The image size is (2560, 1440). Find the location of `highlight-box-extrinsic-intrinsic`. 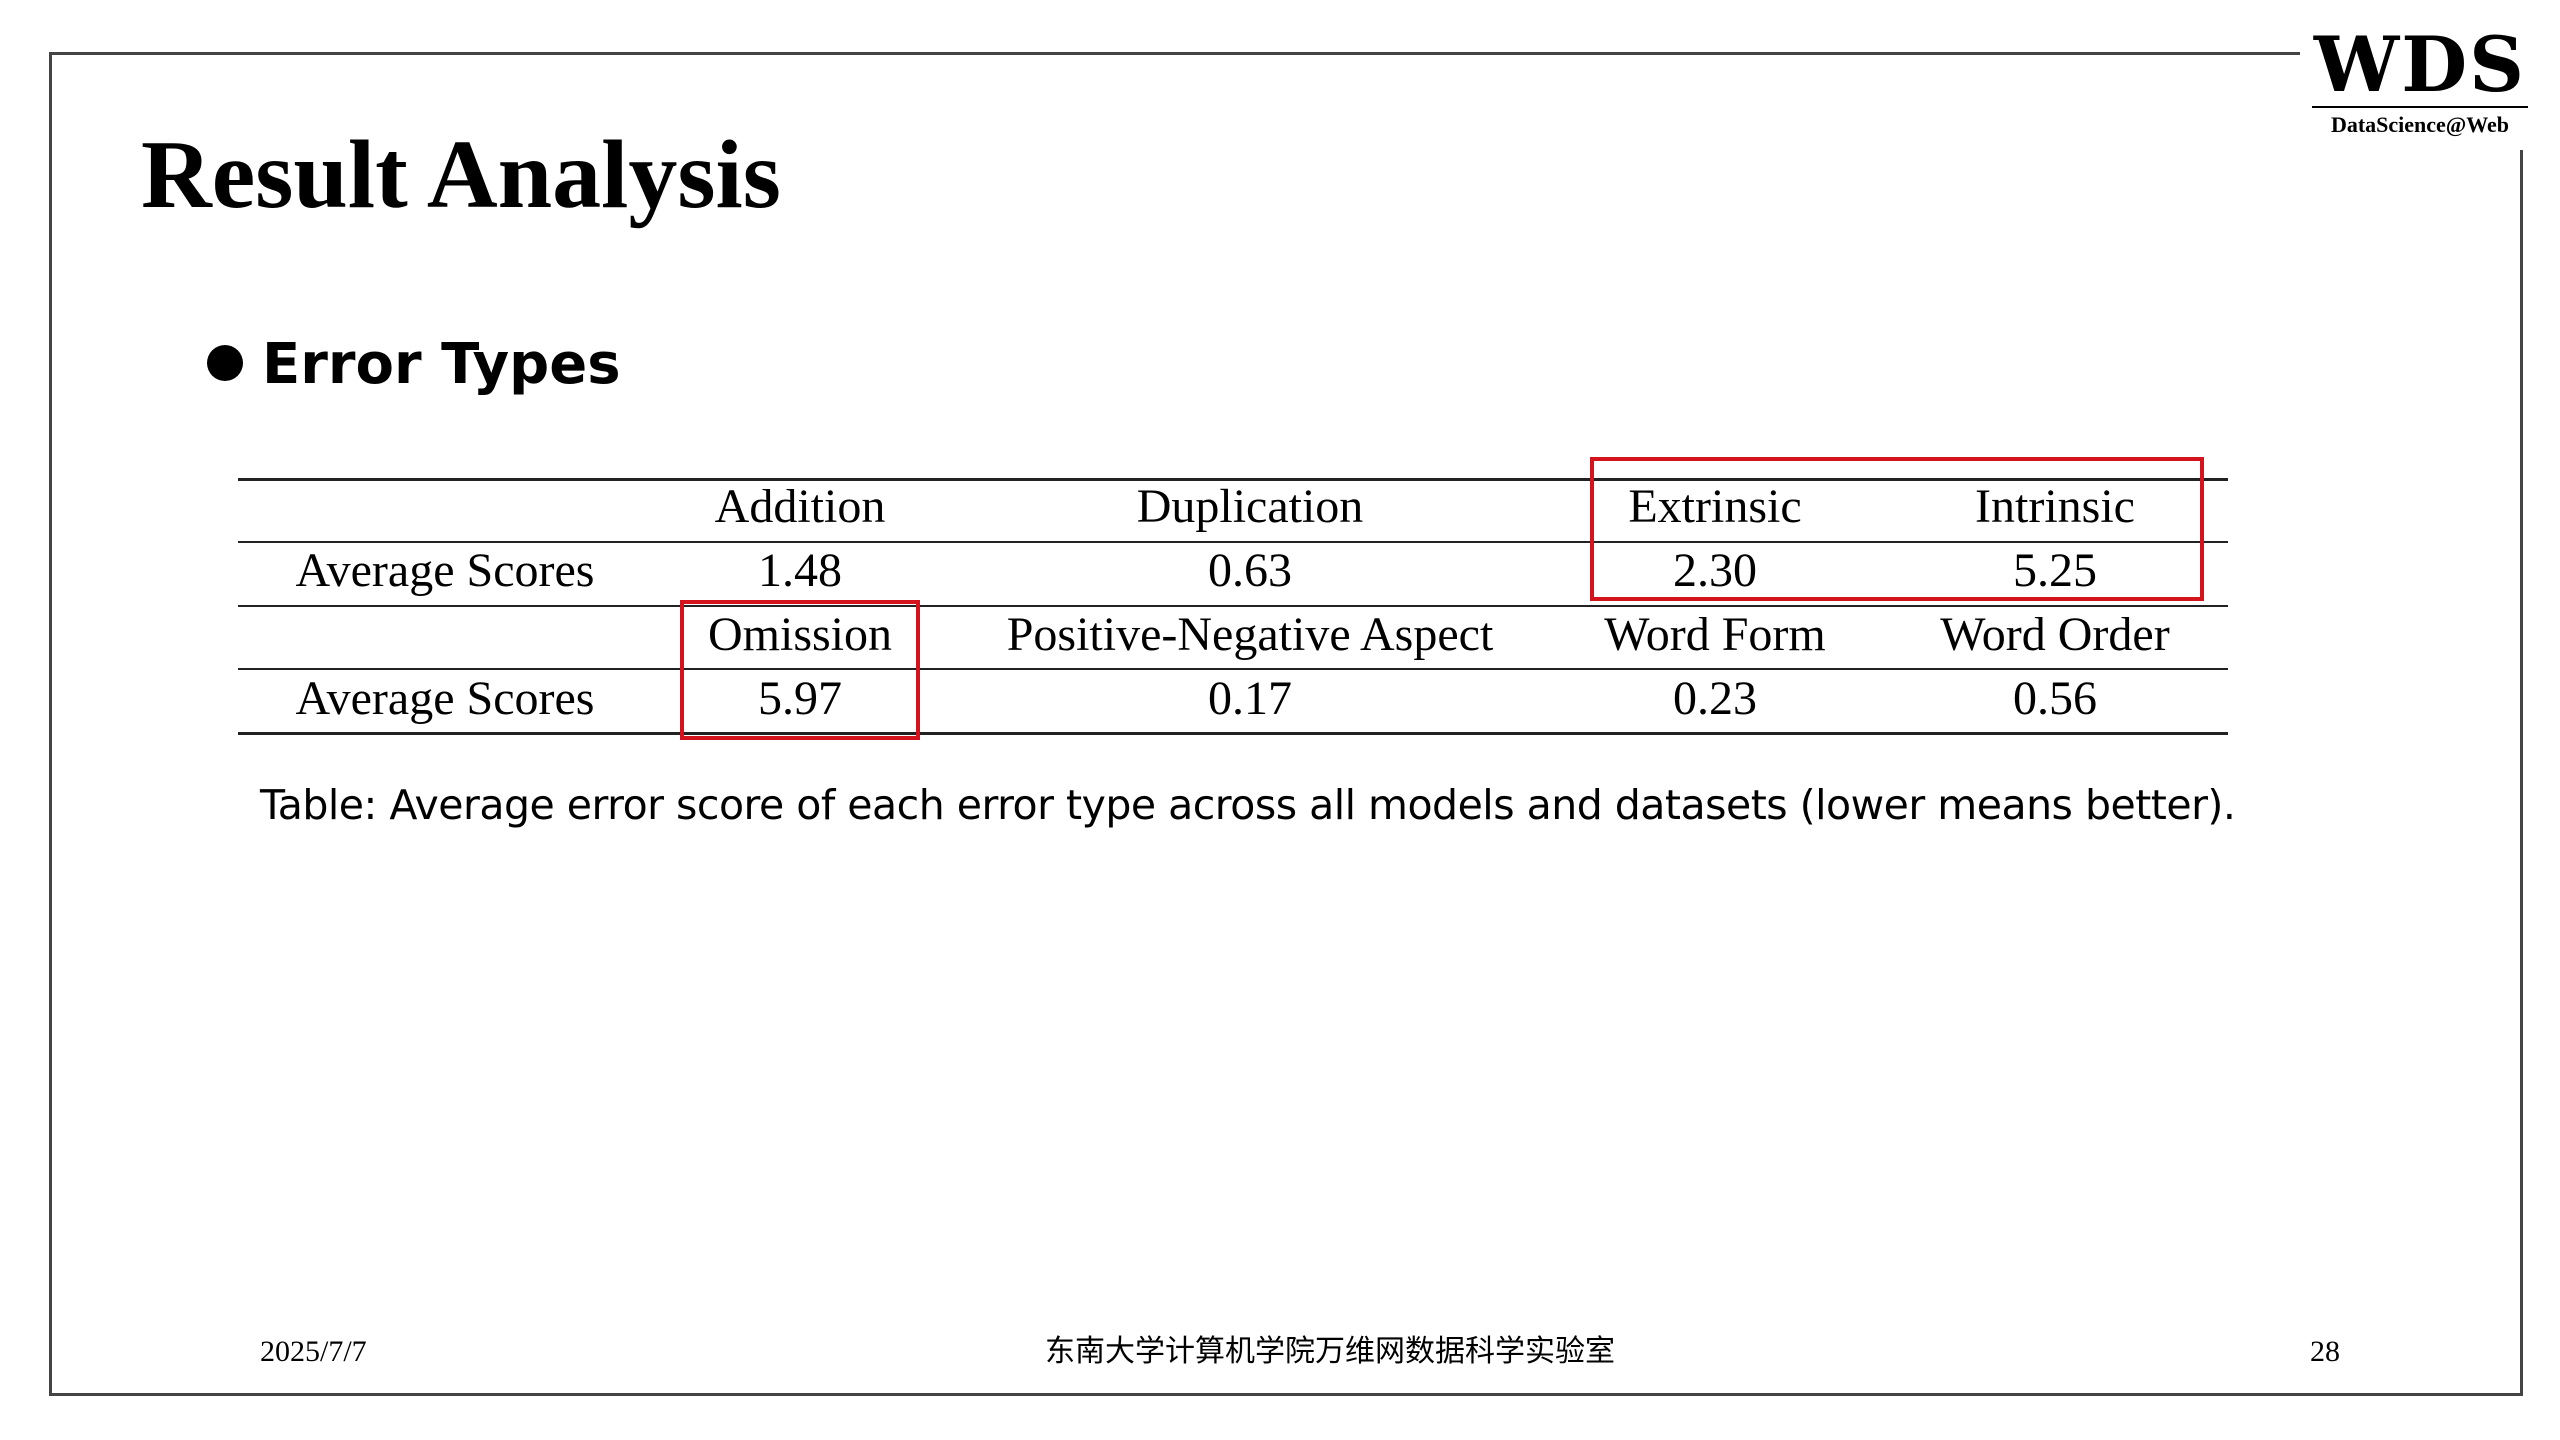

highlight-box-extrinsic-intrinsic is located at coordinates (1897, 529).